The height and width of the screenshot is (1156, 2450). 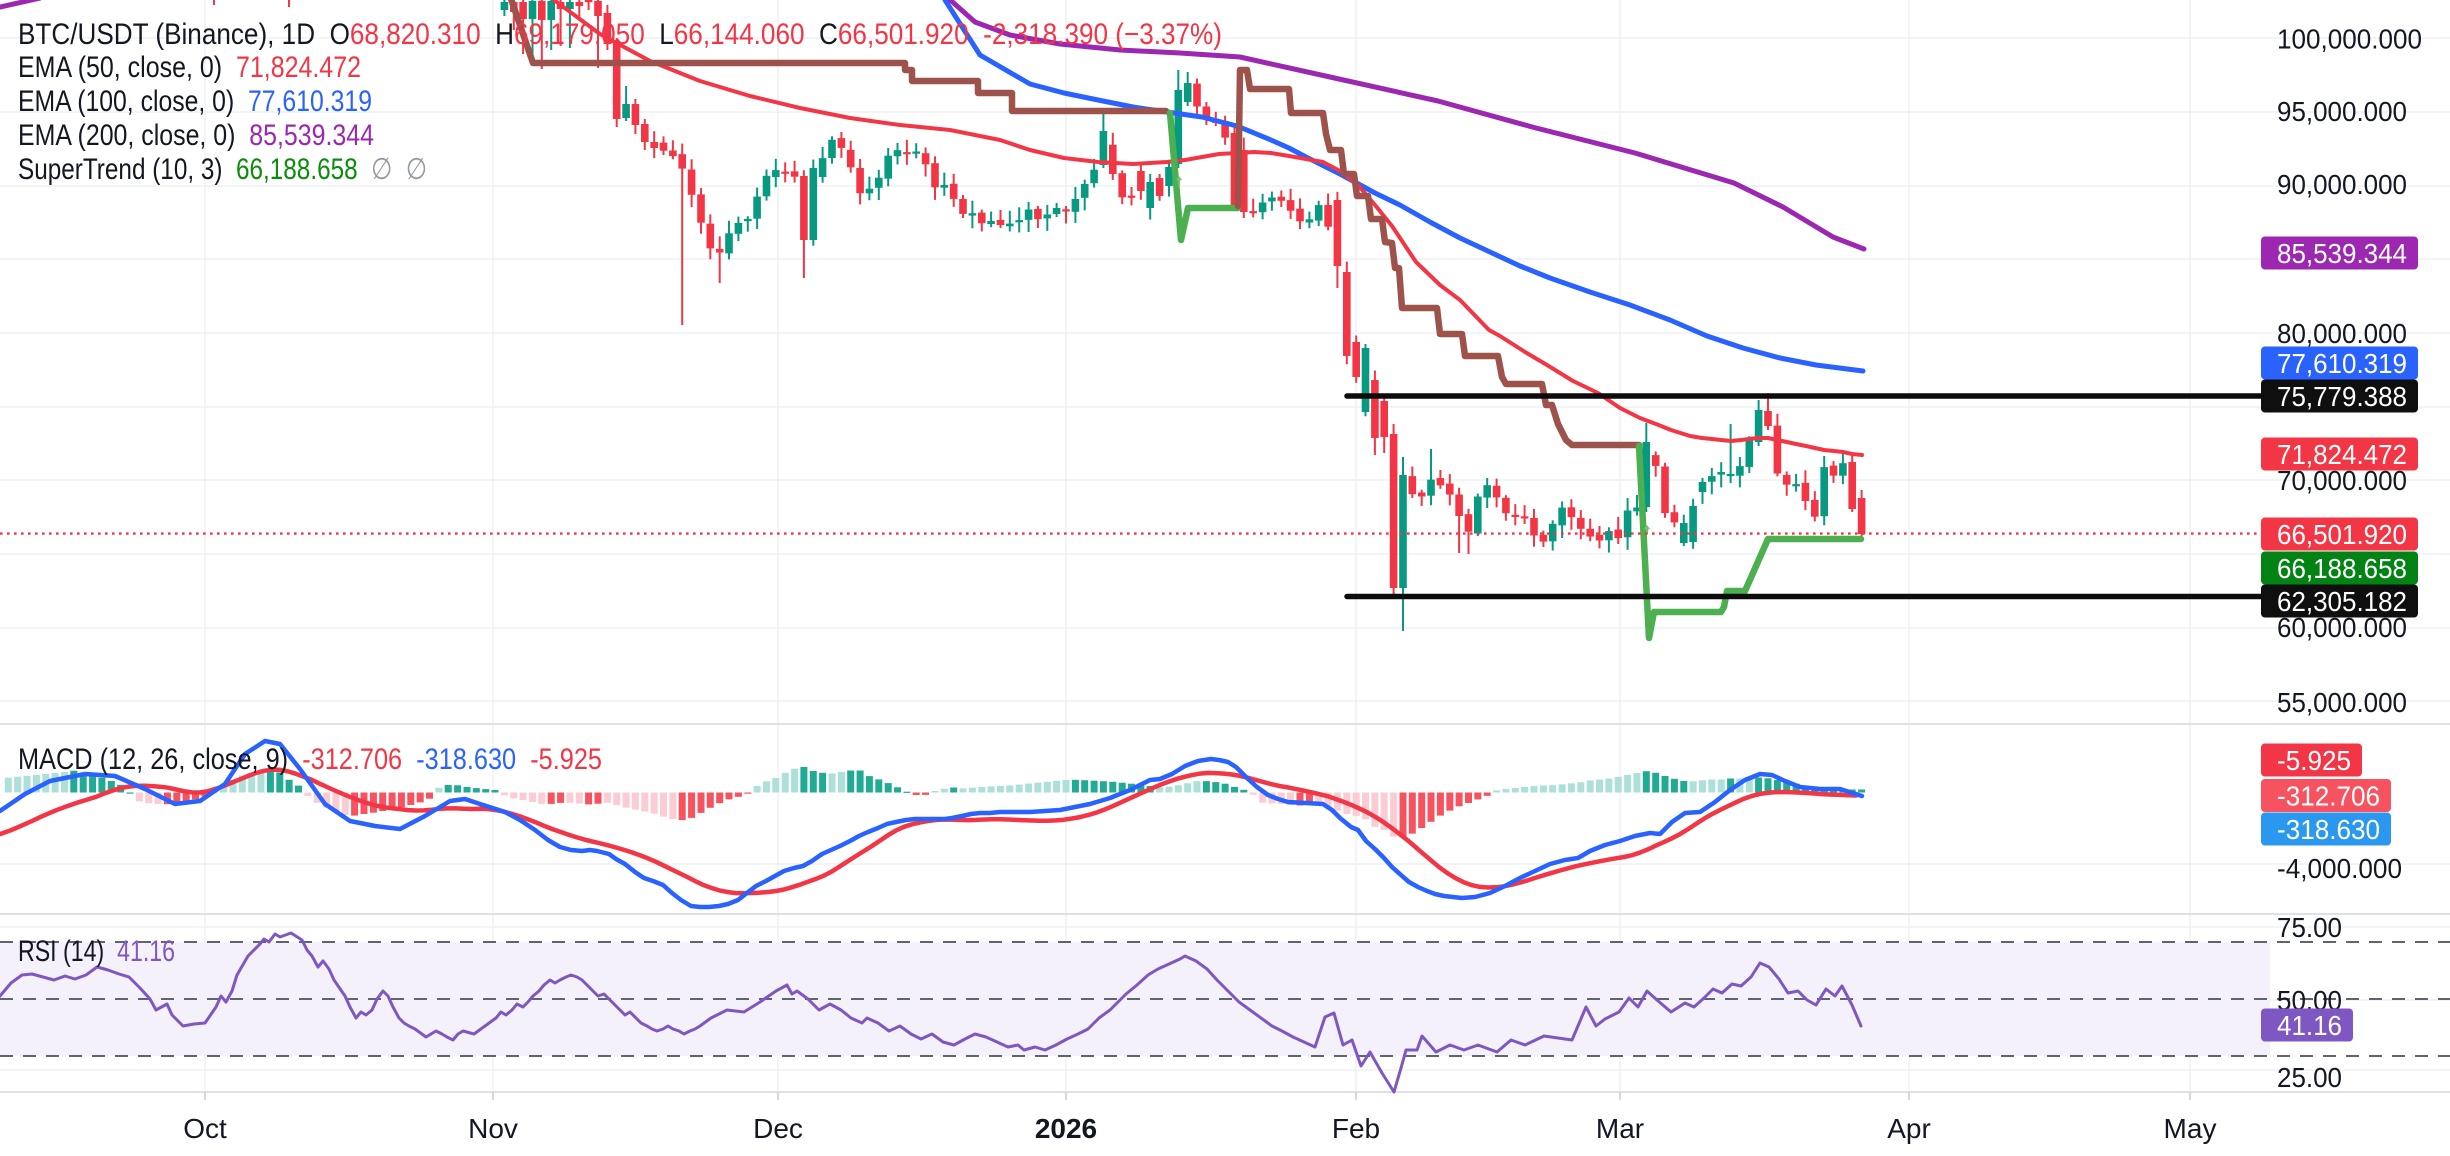 I want to click on svg-text: -5.925, so click(x=2314, y=760).